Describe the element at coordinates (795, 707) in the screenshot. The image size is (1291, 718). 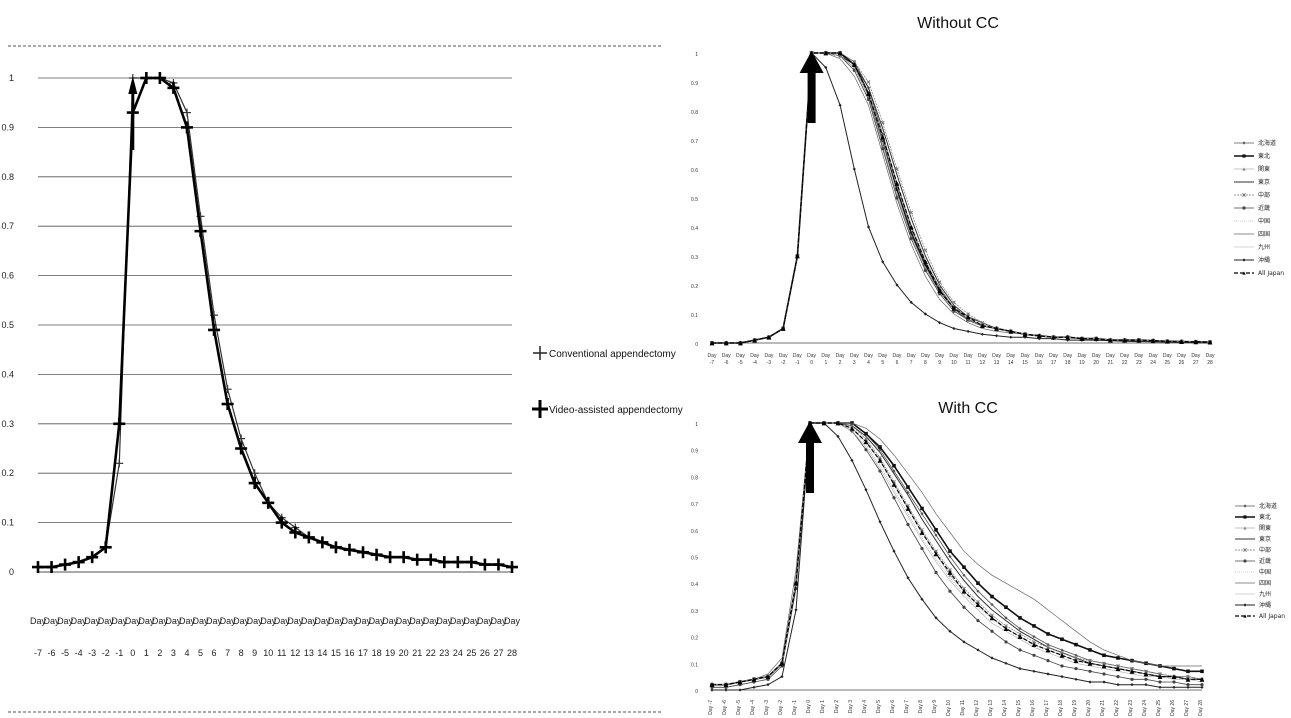
I see `x-tick-label: Day -1` at that location.